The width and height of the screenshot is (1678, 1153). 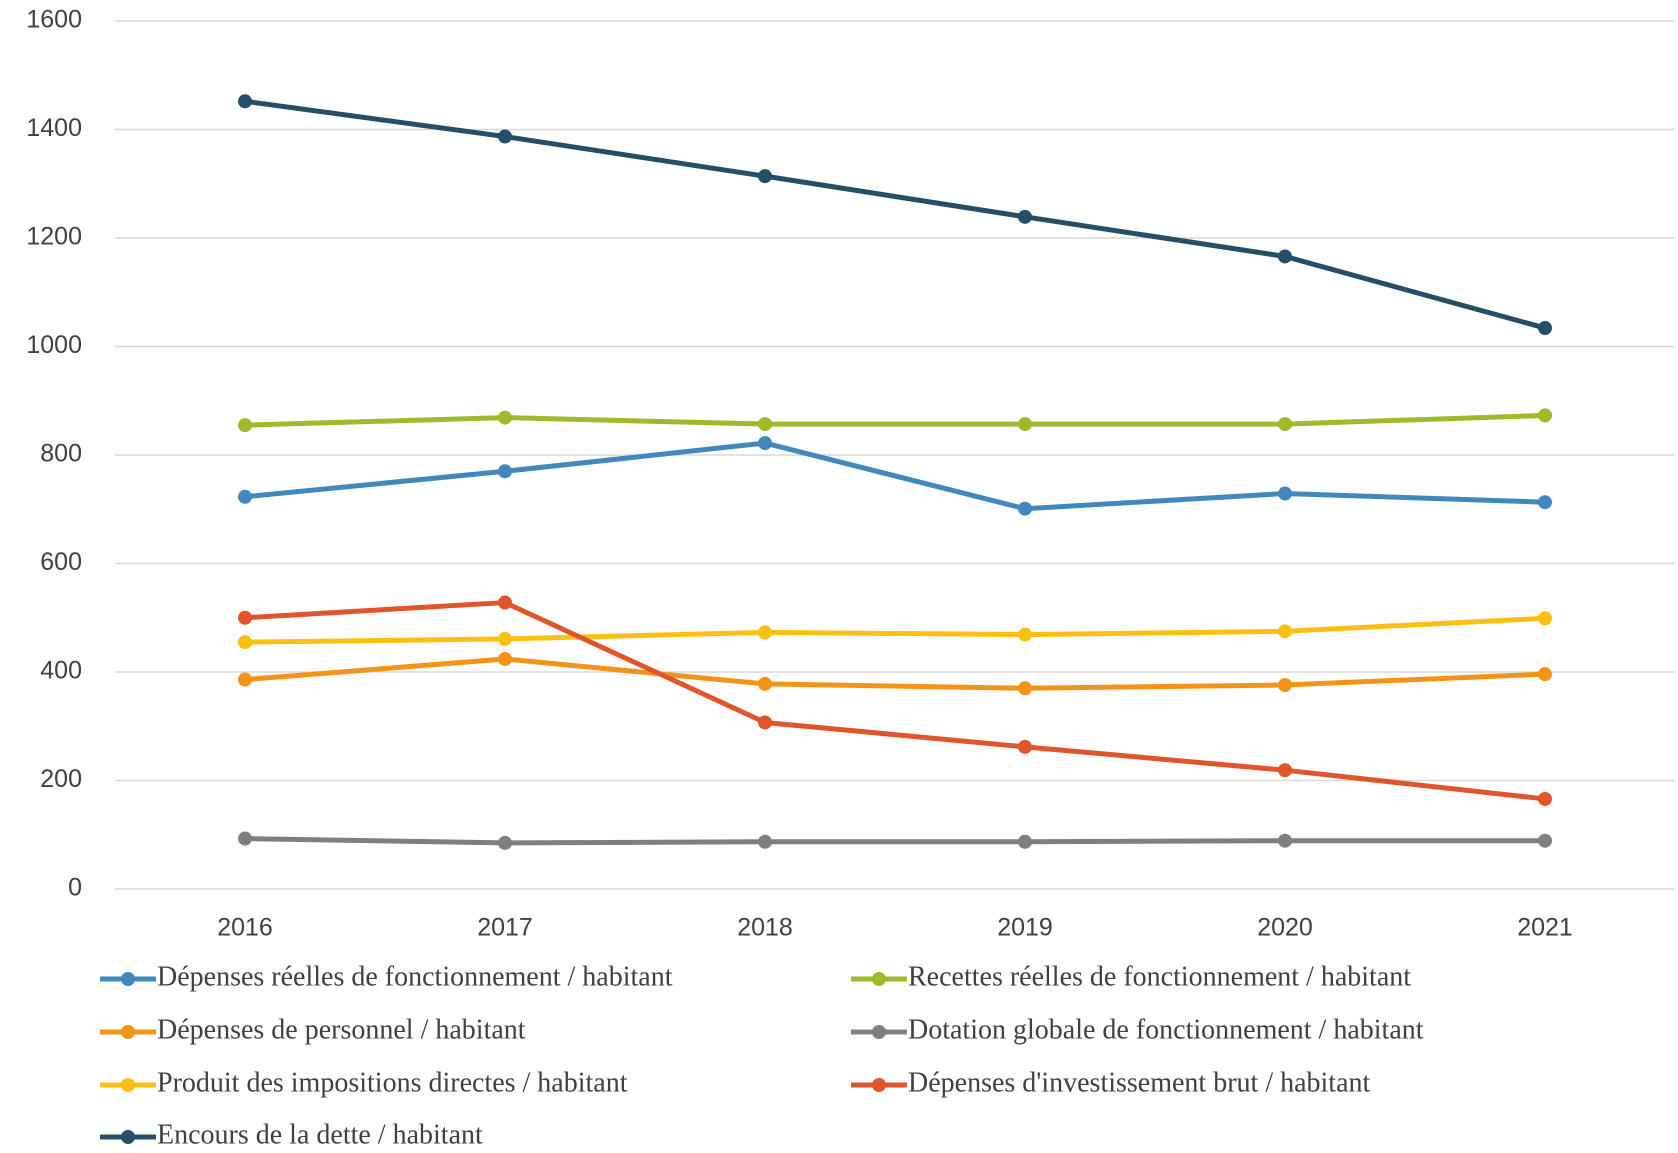 I want to click on x-tick-label: 2021, so click(x=1545, y=928).